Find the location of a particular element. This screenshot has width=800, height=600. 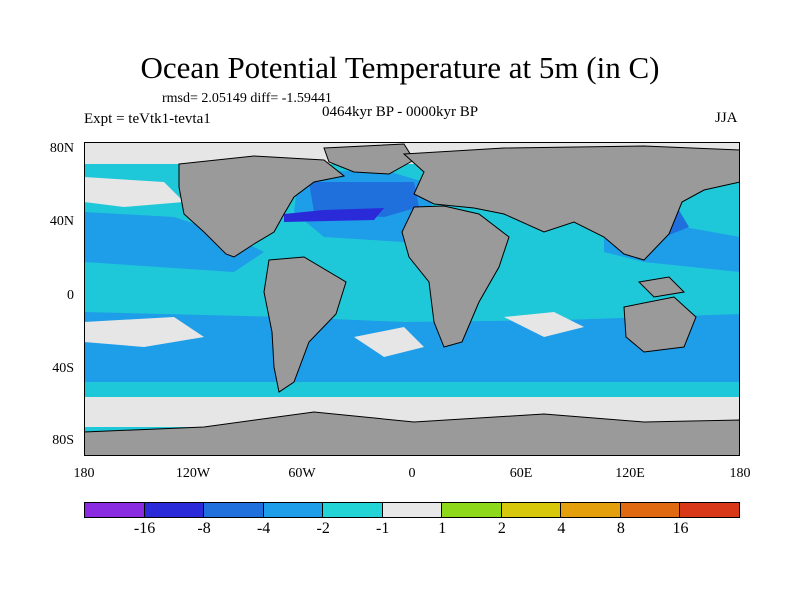

cooling-strong-north-atlantic is located at coordinates (364, 199).